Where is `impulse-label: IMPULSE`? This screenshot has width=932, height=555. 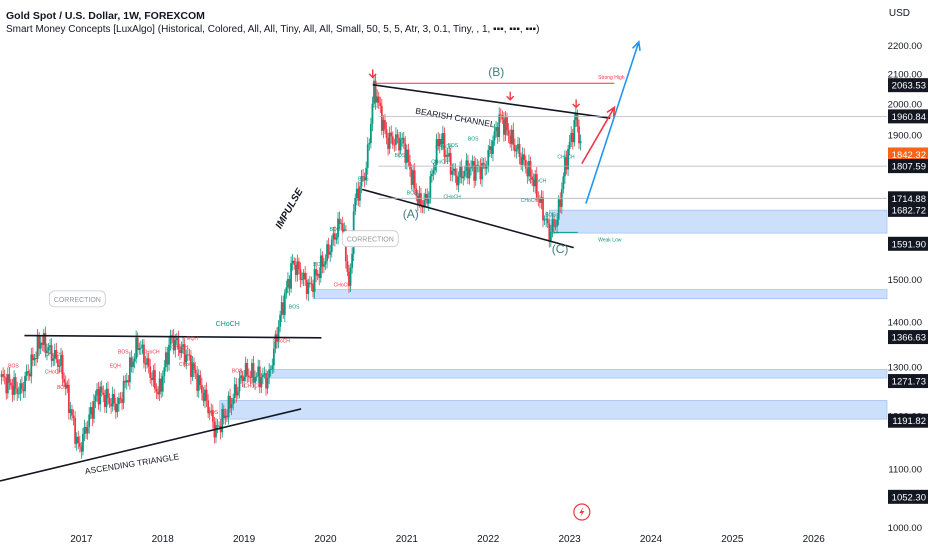 impulse-label: IMPULSE is located at coordinates (290, 209).